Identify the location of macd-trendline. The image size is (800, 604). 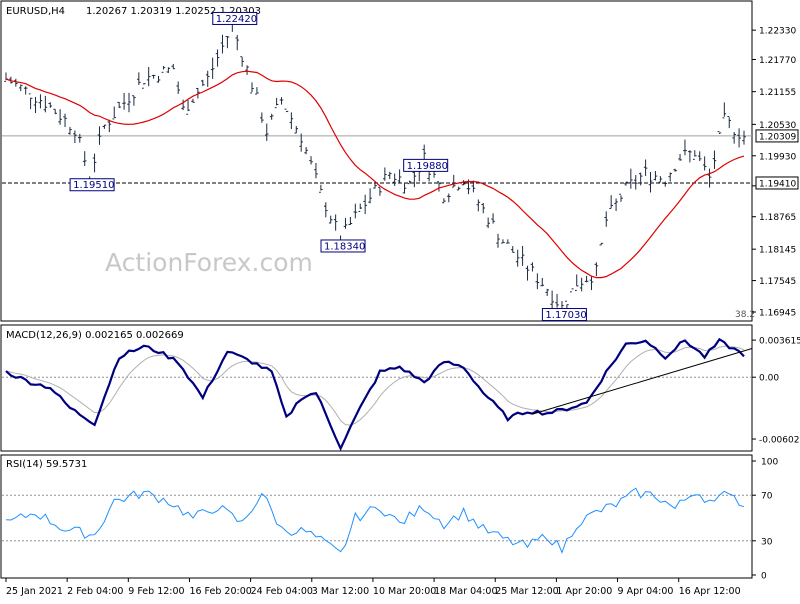
(642, 381).